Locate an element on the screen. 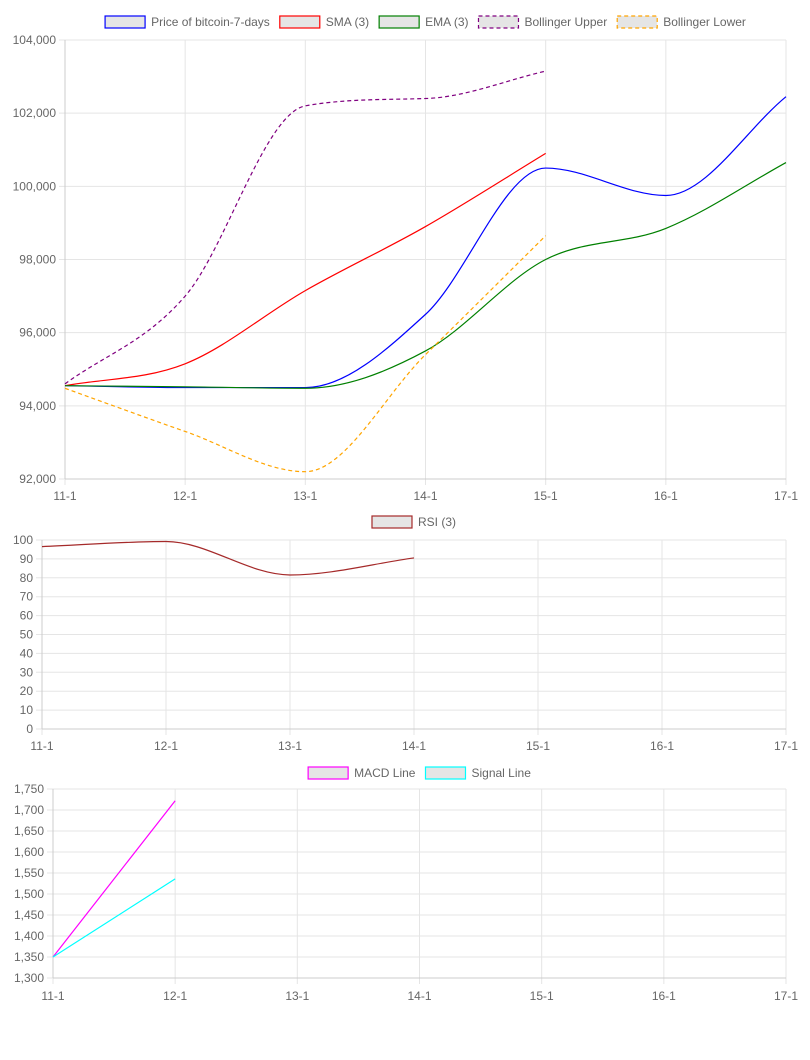  y-tick-label: 1,600 is located at coordinates (29, 852).